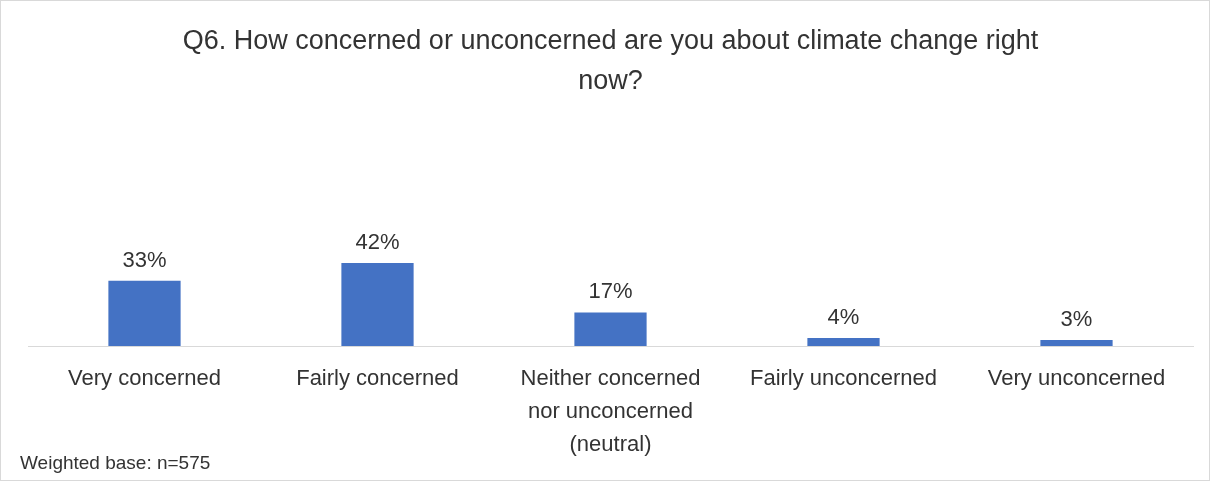  What do you see at coordinates (144, 377) in the screenshot?
I see `x-tick-label: Very concerned` at bounding box center [144, 377].